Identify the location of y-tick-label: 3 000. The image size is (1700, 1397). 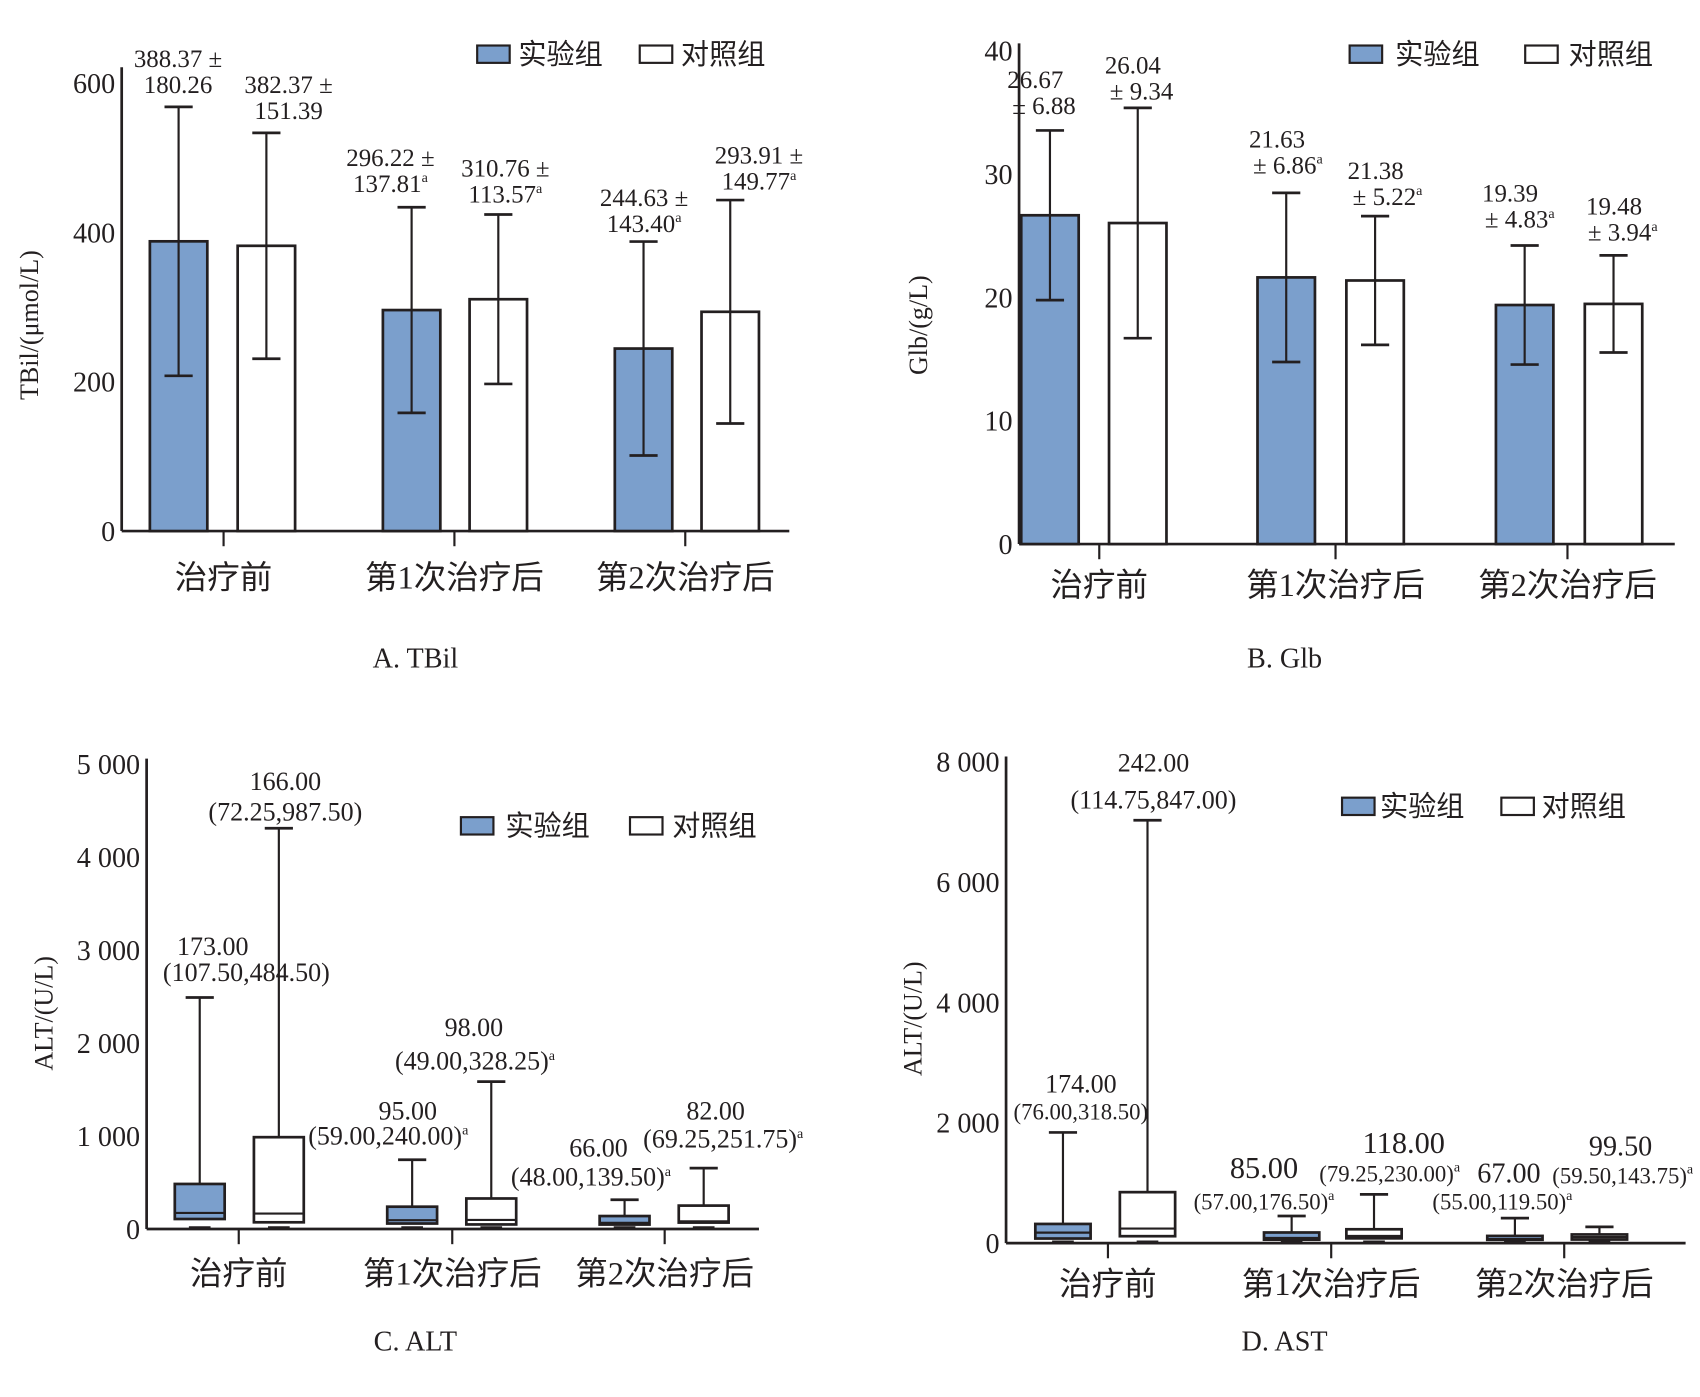
(108, 951).